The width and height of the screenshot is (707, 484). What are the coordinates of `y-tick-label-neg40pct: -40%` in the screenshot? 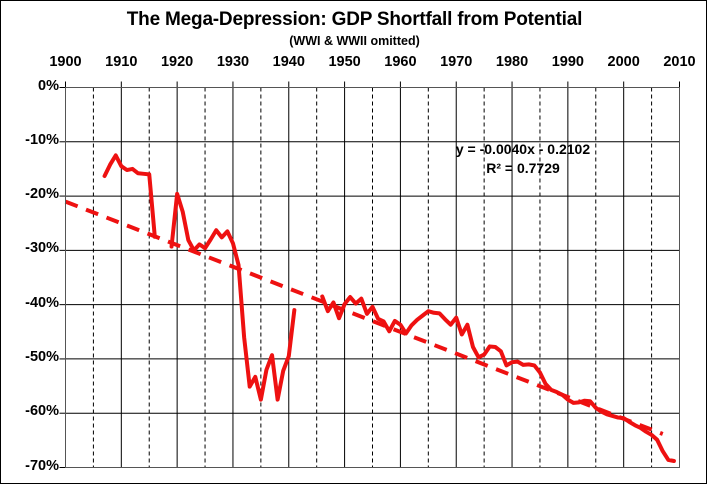 It's located at (42, 302).